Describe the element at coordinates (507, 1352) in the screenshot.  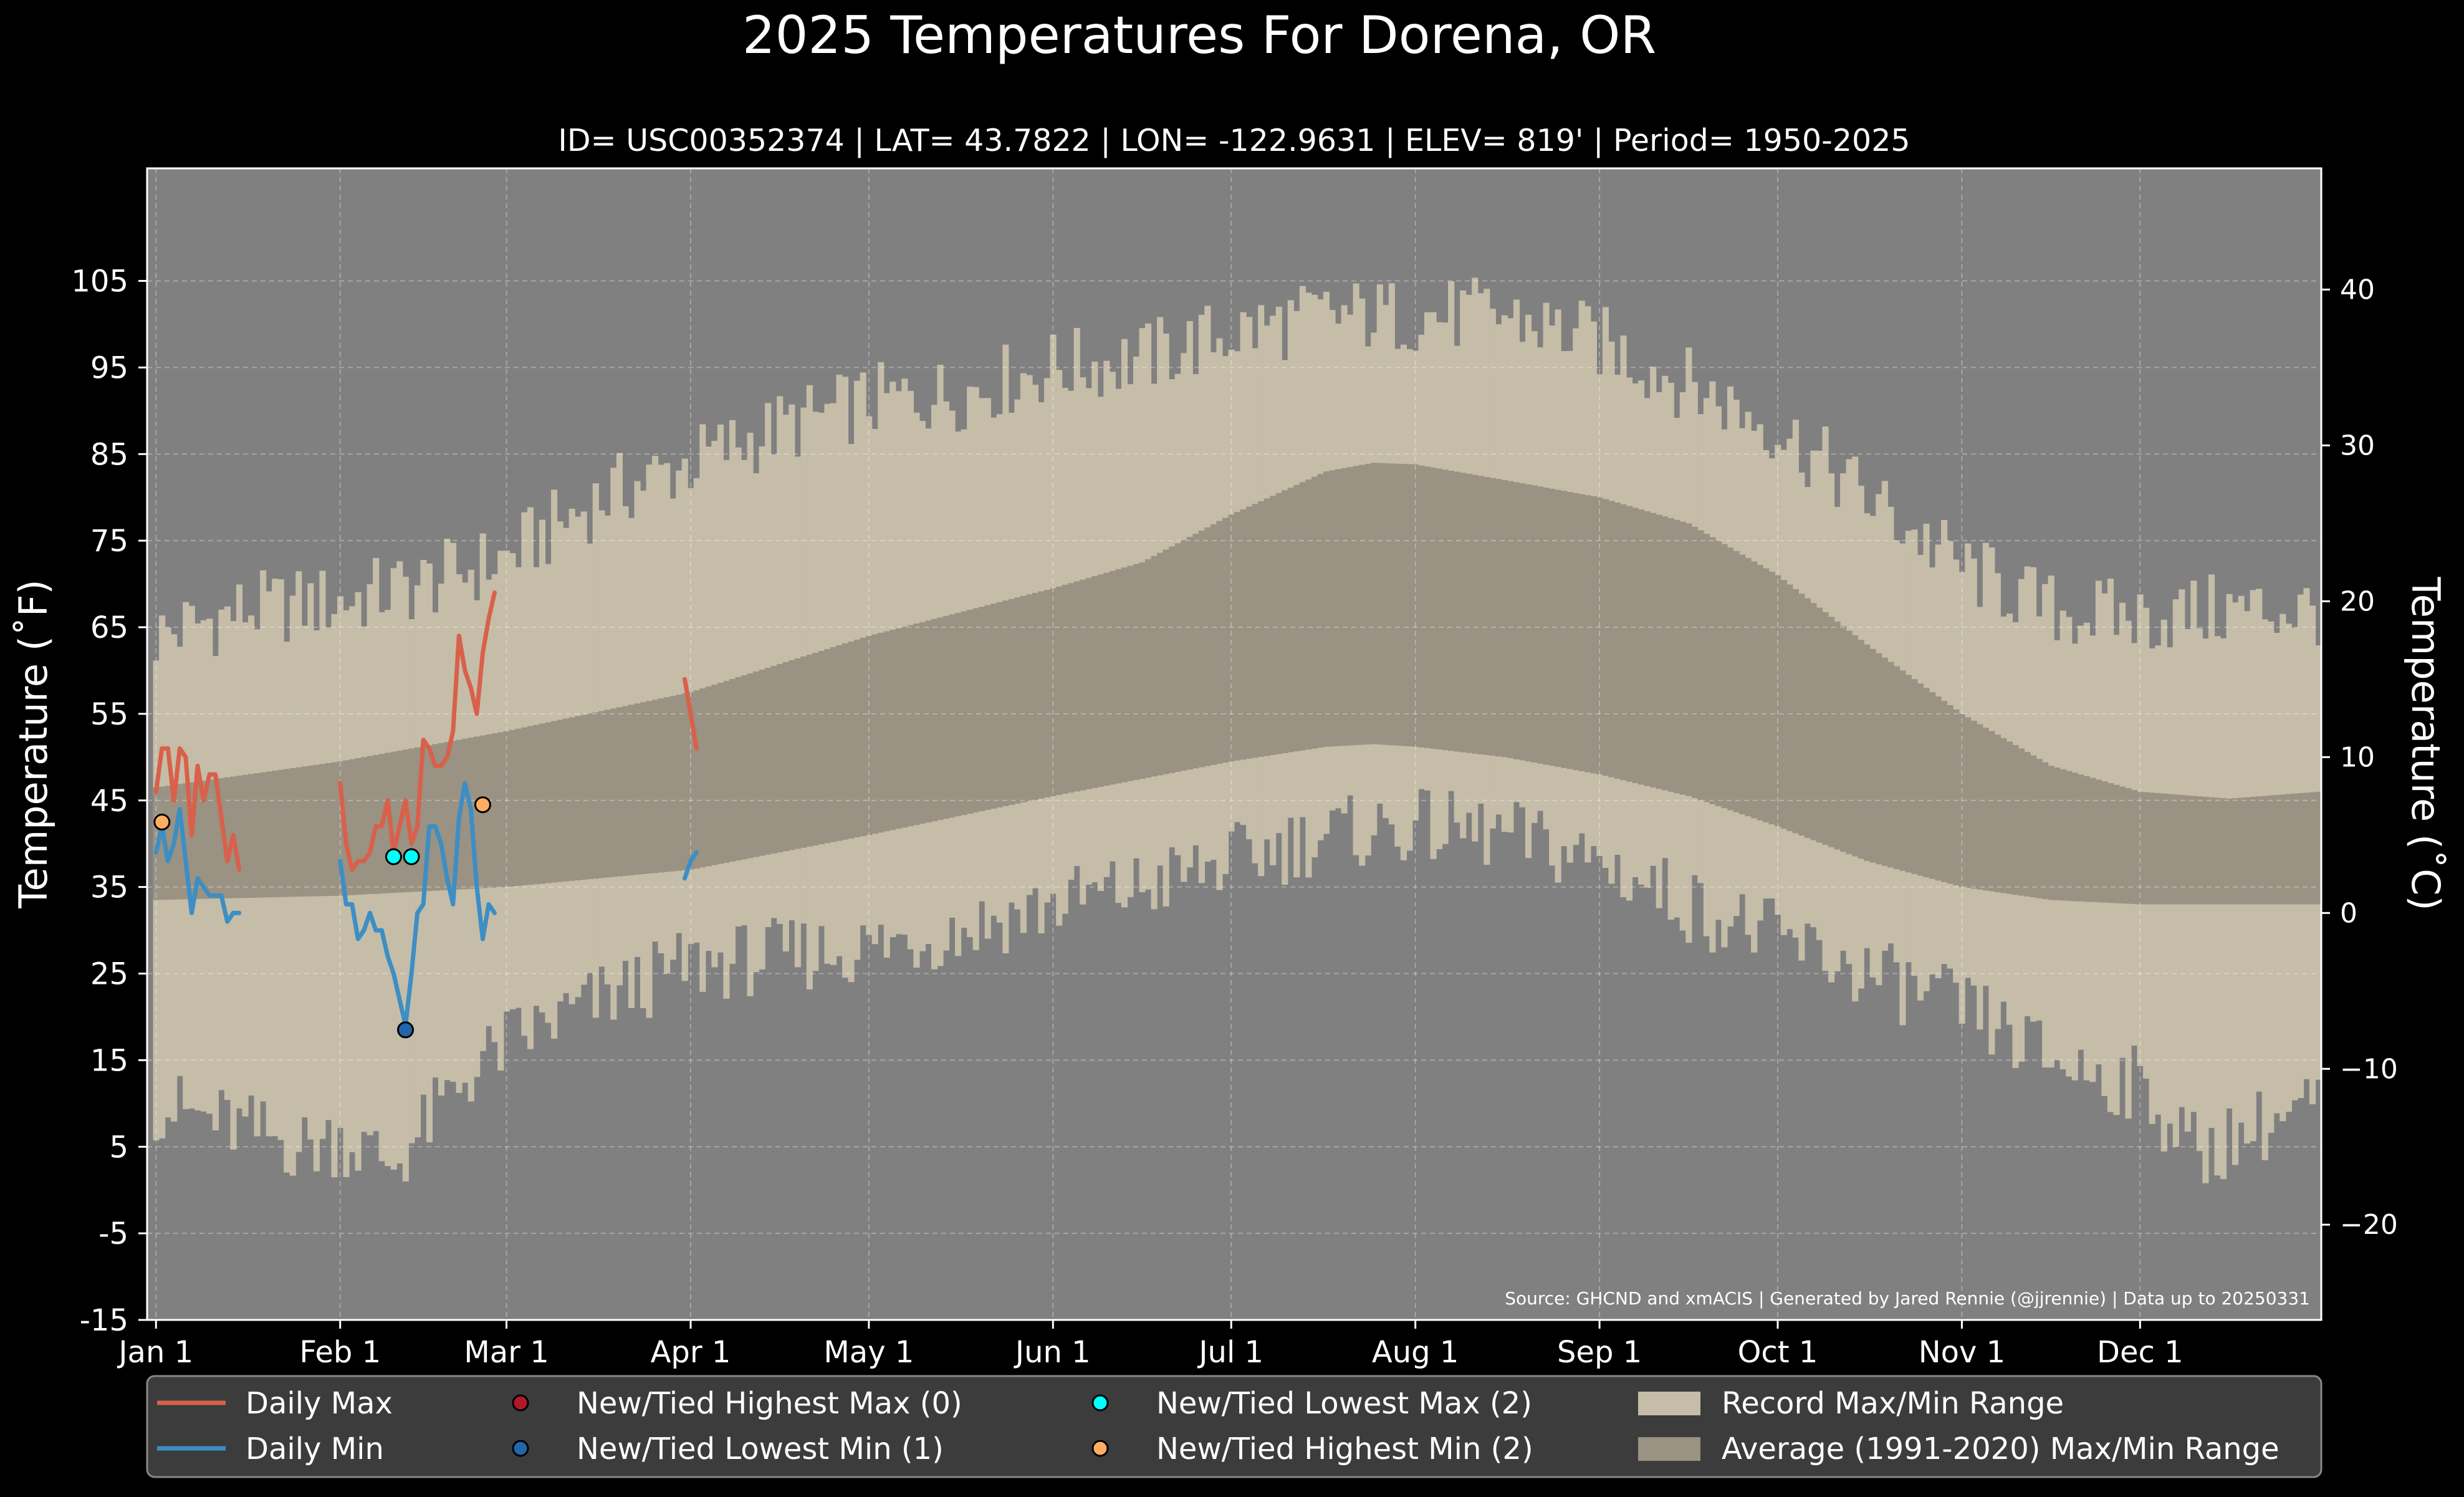
I see `x-tick-label: Mar 1` at that location.